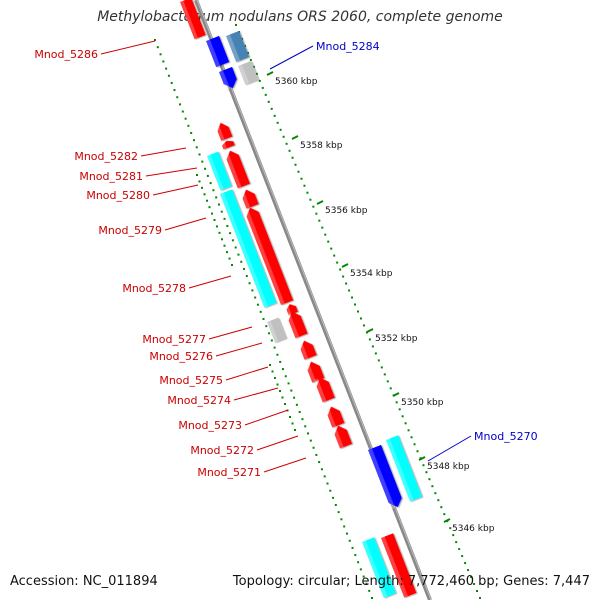 Image resolution: width=600 pixels, height=600 pixels. I want to click on feature-gray-a, so click(248, 72).